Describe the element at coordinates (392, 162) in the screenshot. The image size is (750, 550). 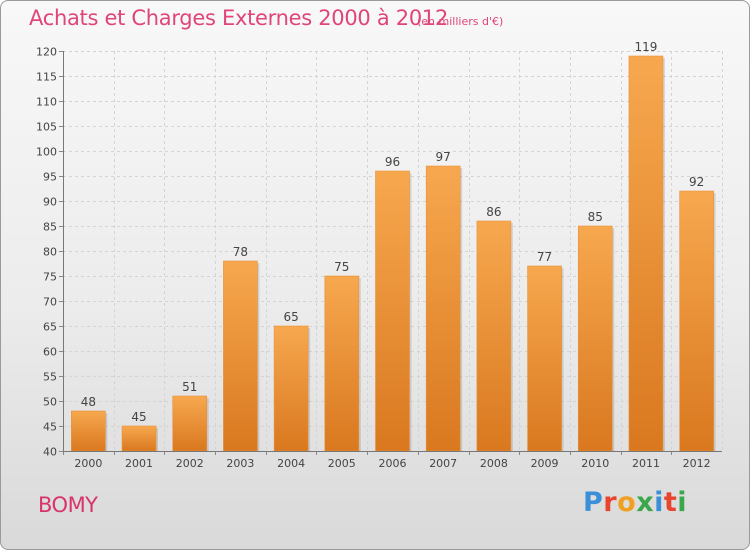
I see `data-label: 96` at that location.